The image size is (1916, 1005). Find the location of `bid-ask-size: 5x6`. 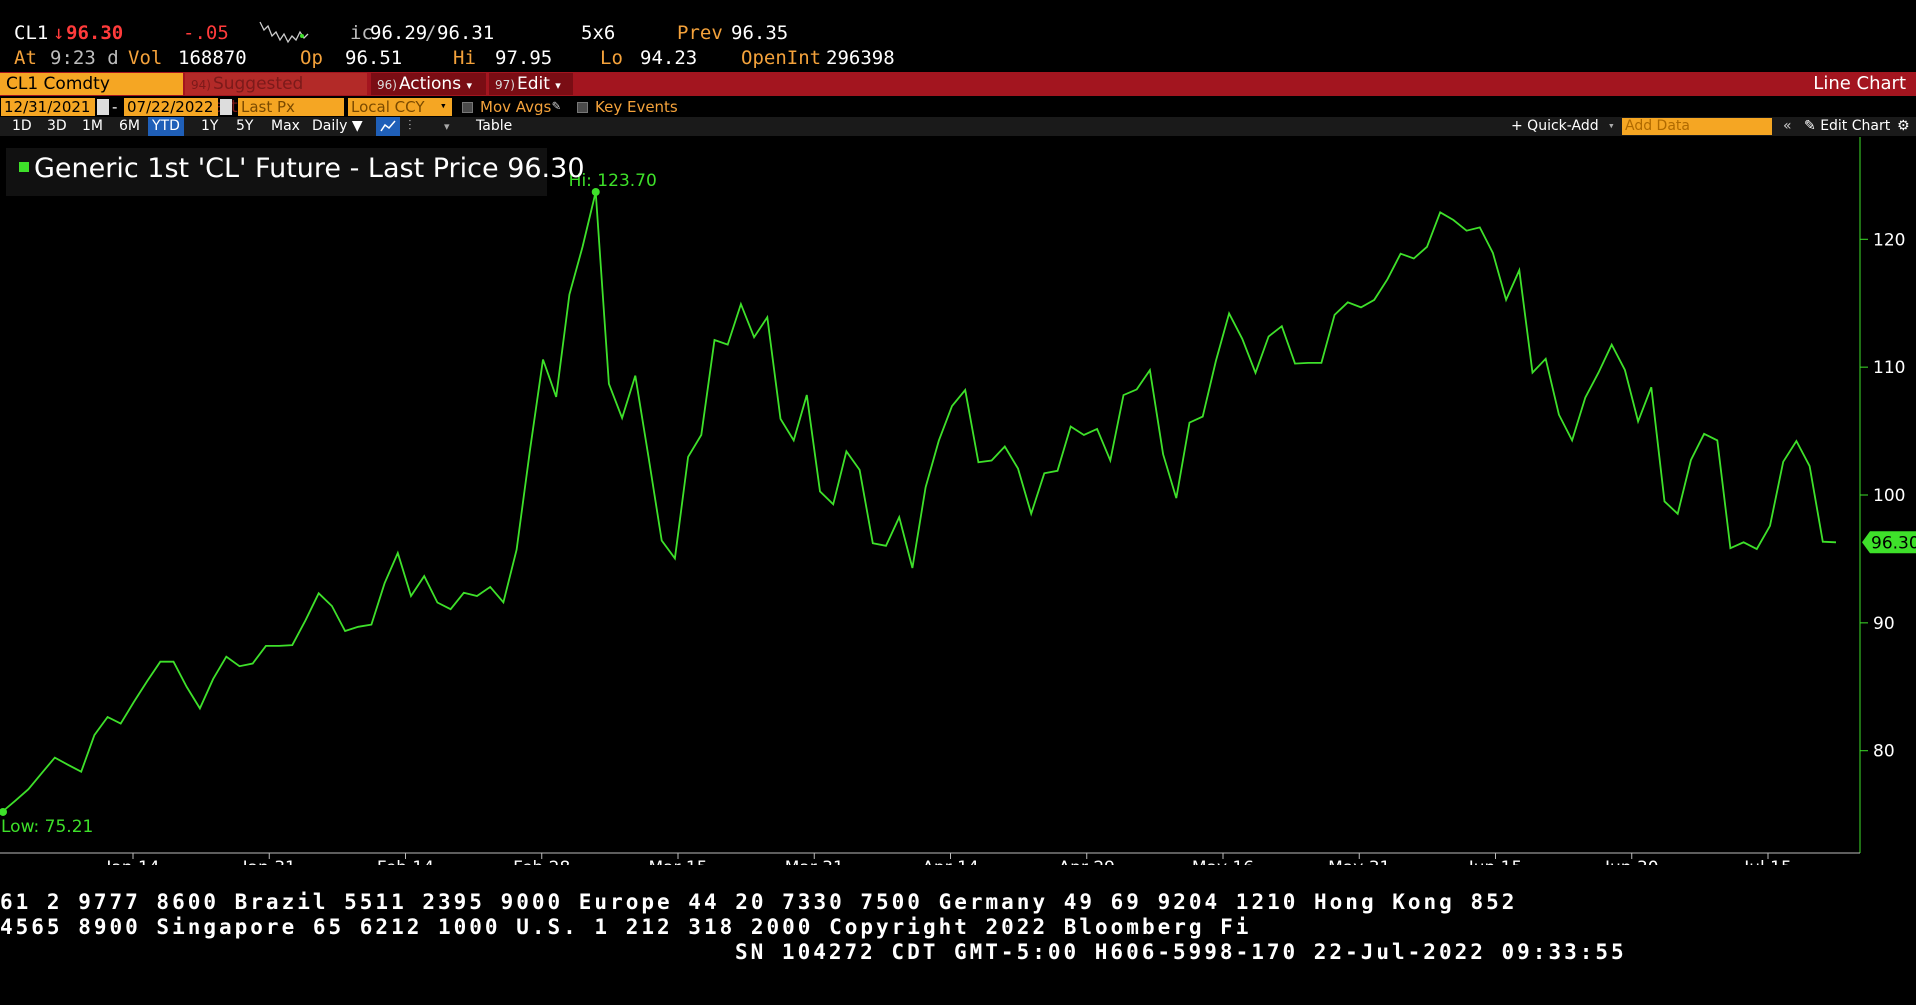

bid-ask-size: 5x6 is located at coordinates (598, 33).